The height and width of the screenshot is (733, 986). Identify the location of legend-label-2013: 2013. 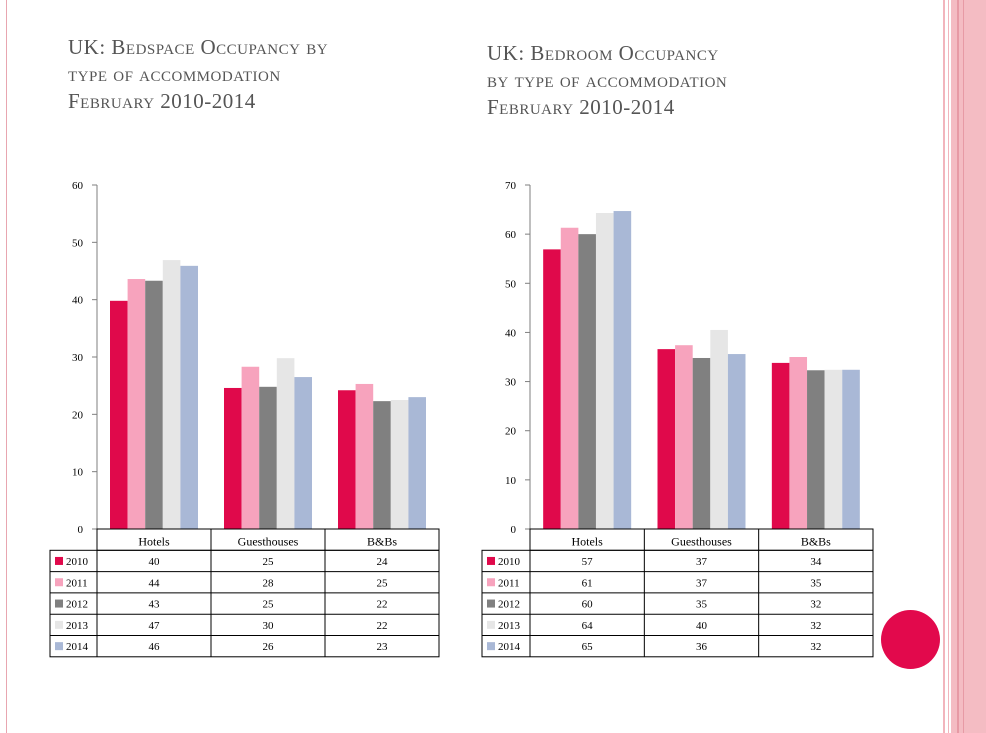
(509, 626).